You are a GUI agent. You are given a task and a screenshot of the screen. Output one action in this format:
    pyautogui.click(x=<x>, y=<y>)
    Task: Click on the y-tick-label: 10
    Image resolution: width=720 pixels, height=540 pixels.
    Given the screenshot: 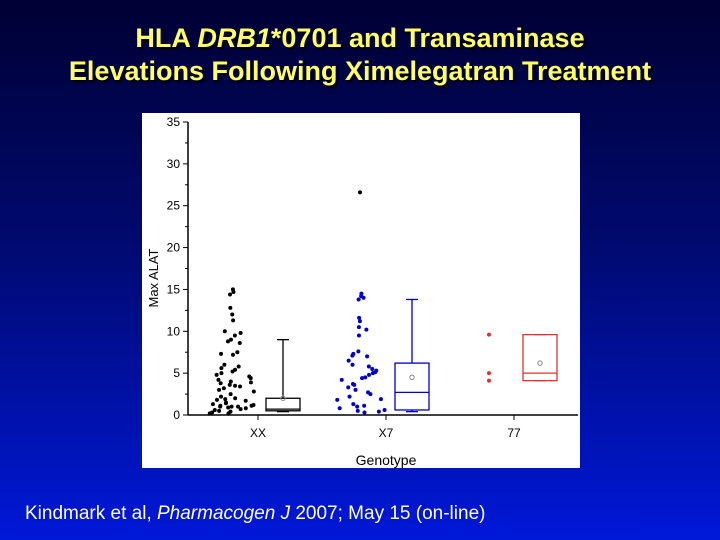 What is the action you would take?
    pyautogui.click(x=174, y=331)
    